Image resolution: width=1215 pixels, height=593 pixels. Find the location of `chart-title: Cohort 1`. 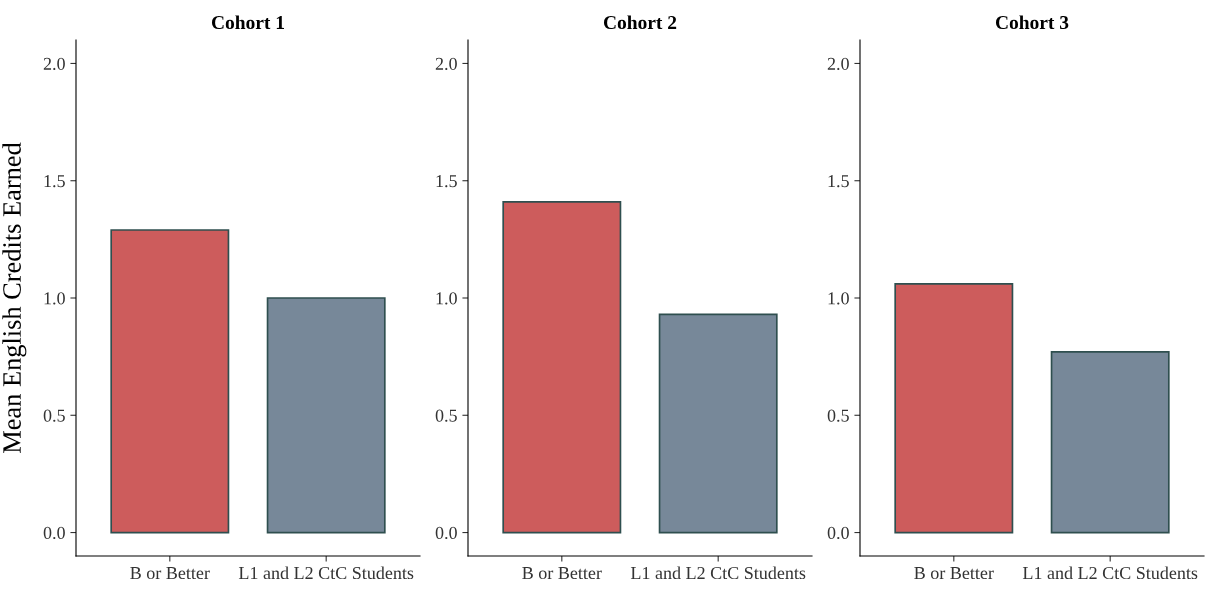

chart-title: Cohort 1 is located at coordinates (247, 22).